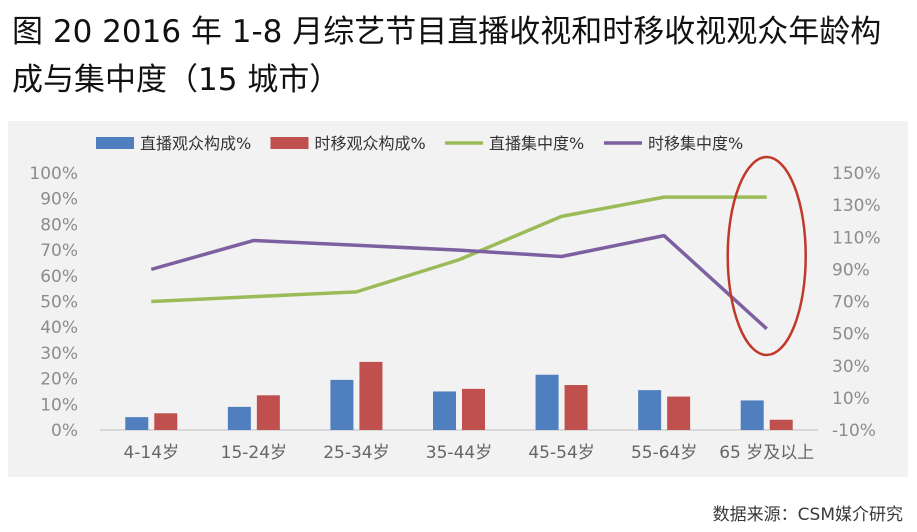 The width and height of the screenshot is (917, 532). Describe the element at coordinates (59, 200) in the screenshot. I see `y-left-tick-label: 90%` at that location.